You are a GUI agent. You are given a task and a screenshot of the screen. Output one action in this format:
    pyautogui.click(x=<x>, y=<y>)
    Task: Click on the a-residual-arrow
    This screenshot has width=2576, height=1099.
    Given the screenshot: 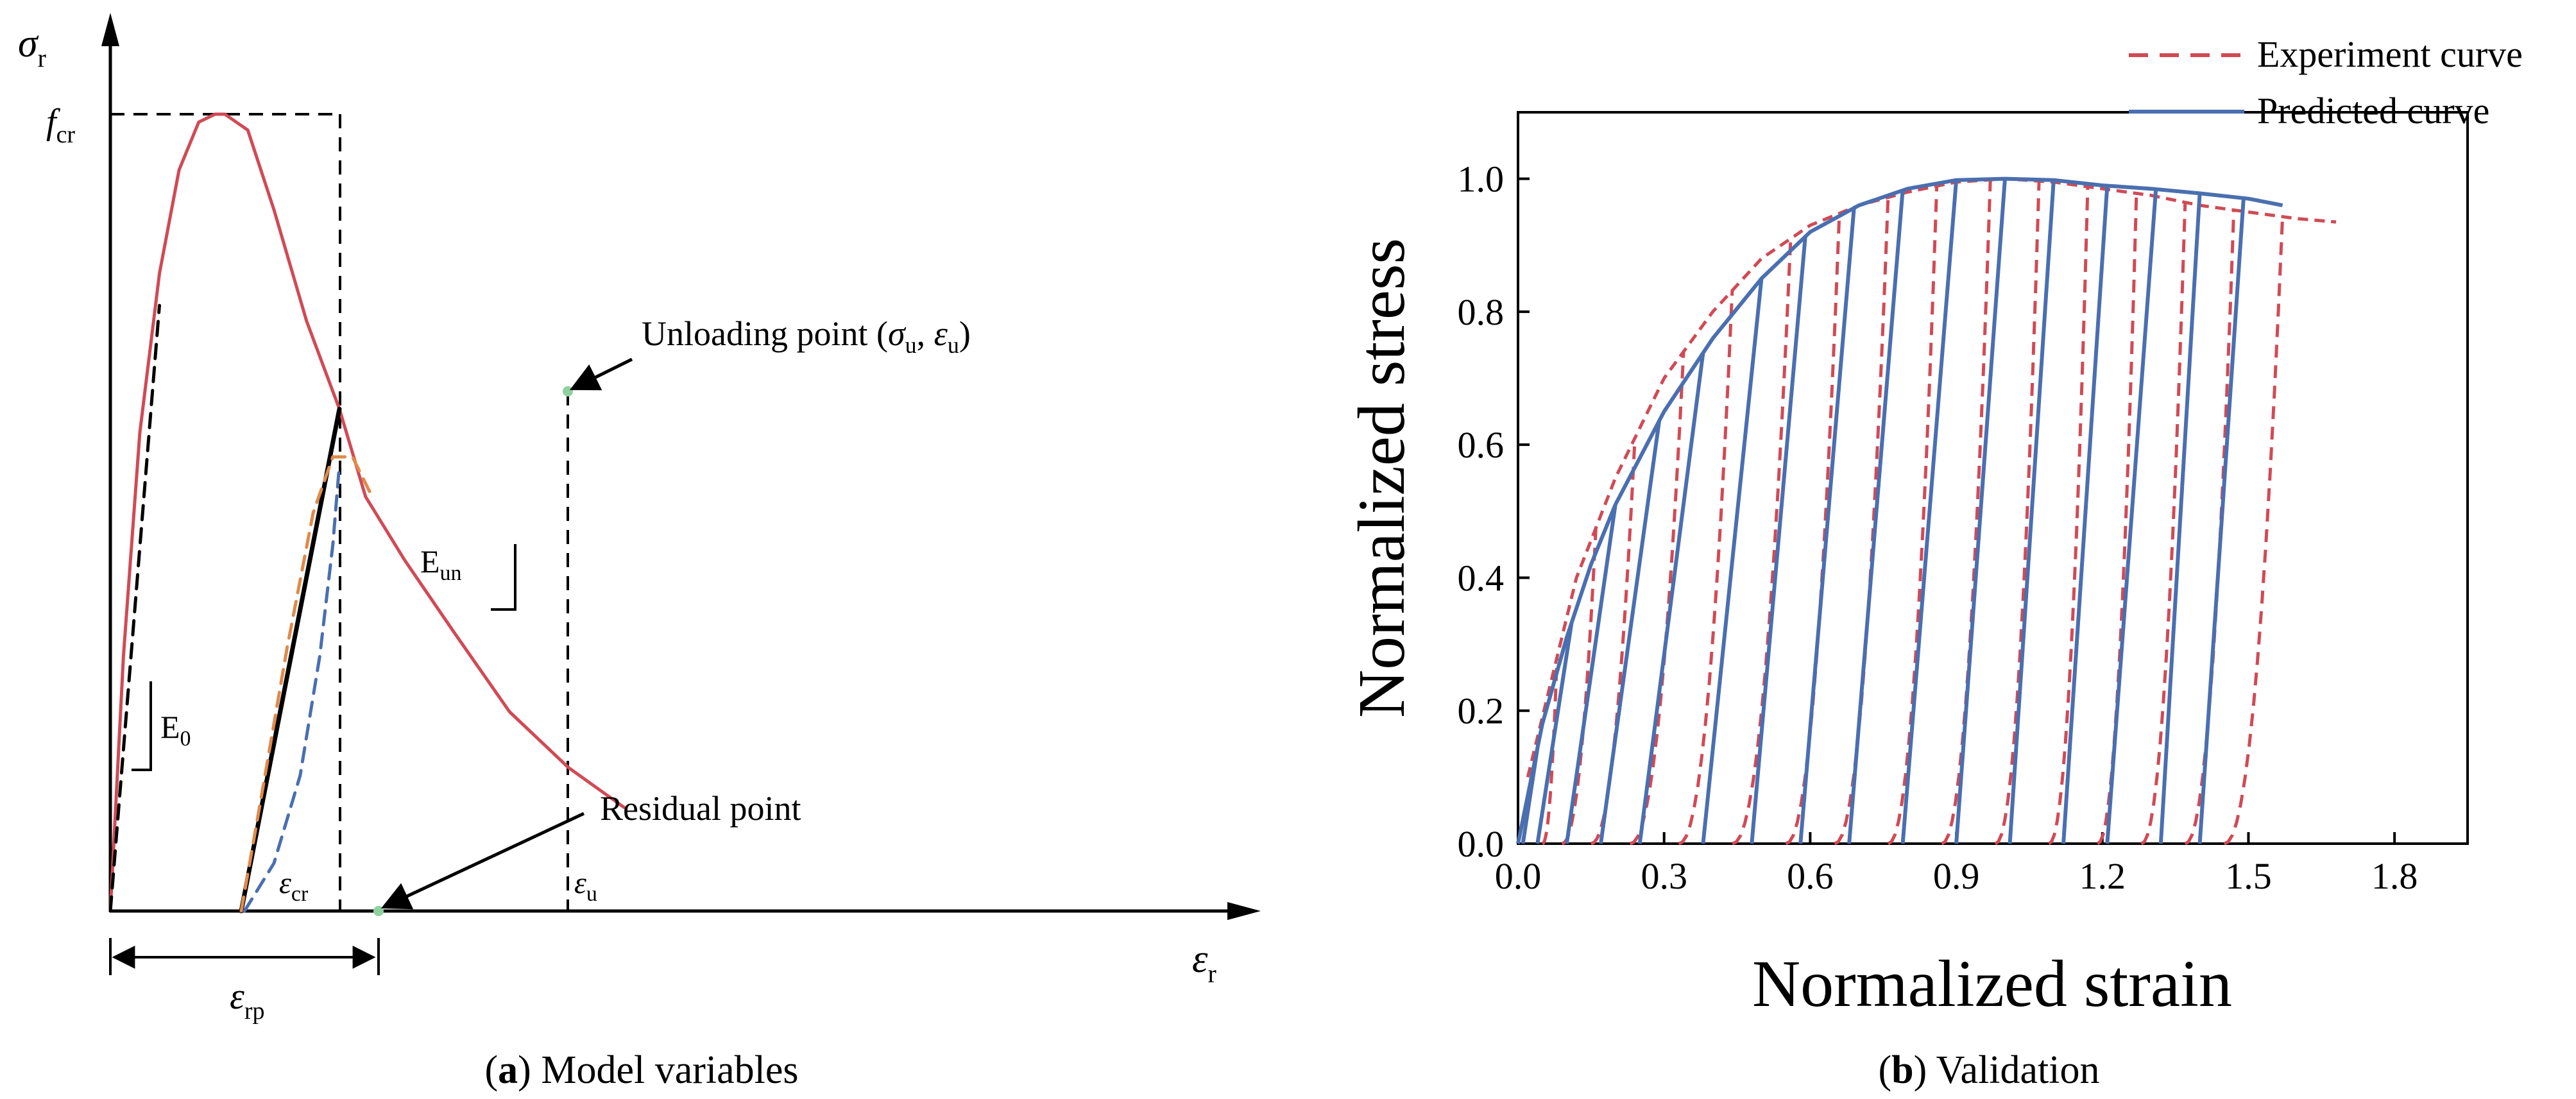 What is the action you would take?
    pyautogui.click(x=482, y=861)
    